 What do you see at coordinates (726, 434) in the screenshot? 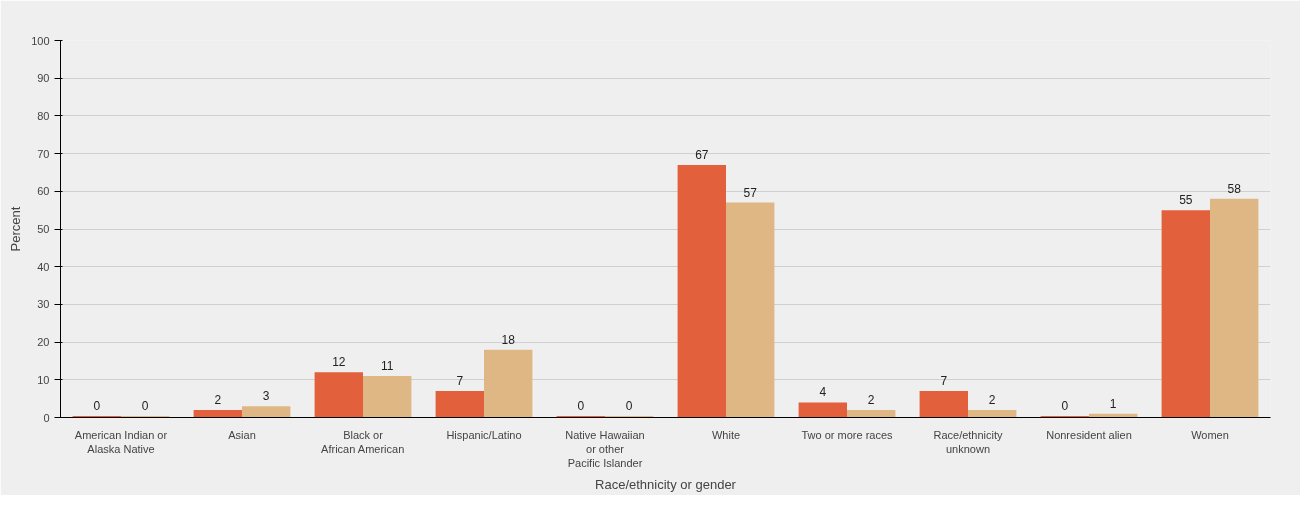
I see `x-tick-label: White` at bounding box center [726, 434].